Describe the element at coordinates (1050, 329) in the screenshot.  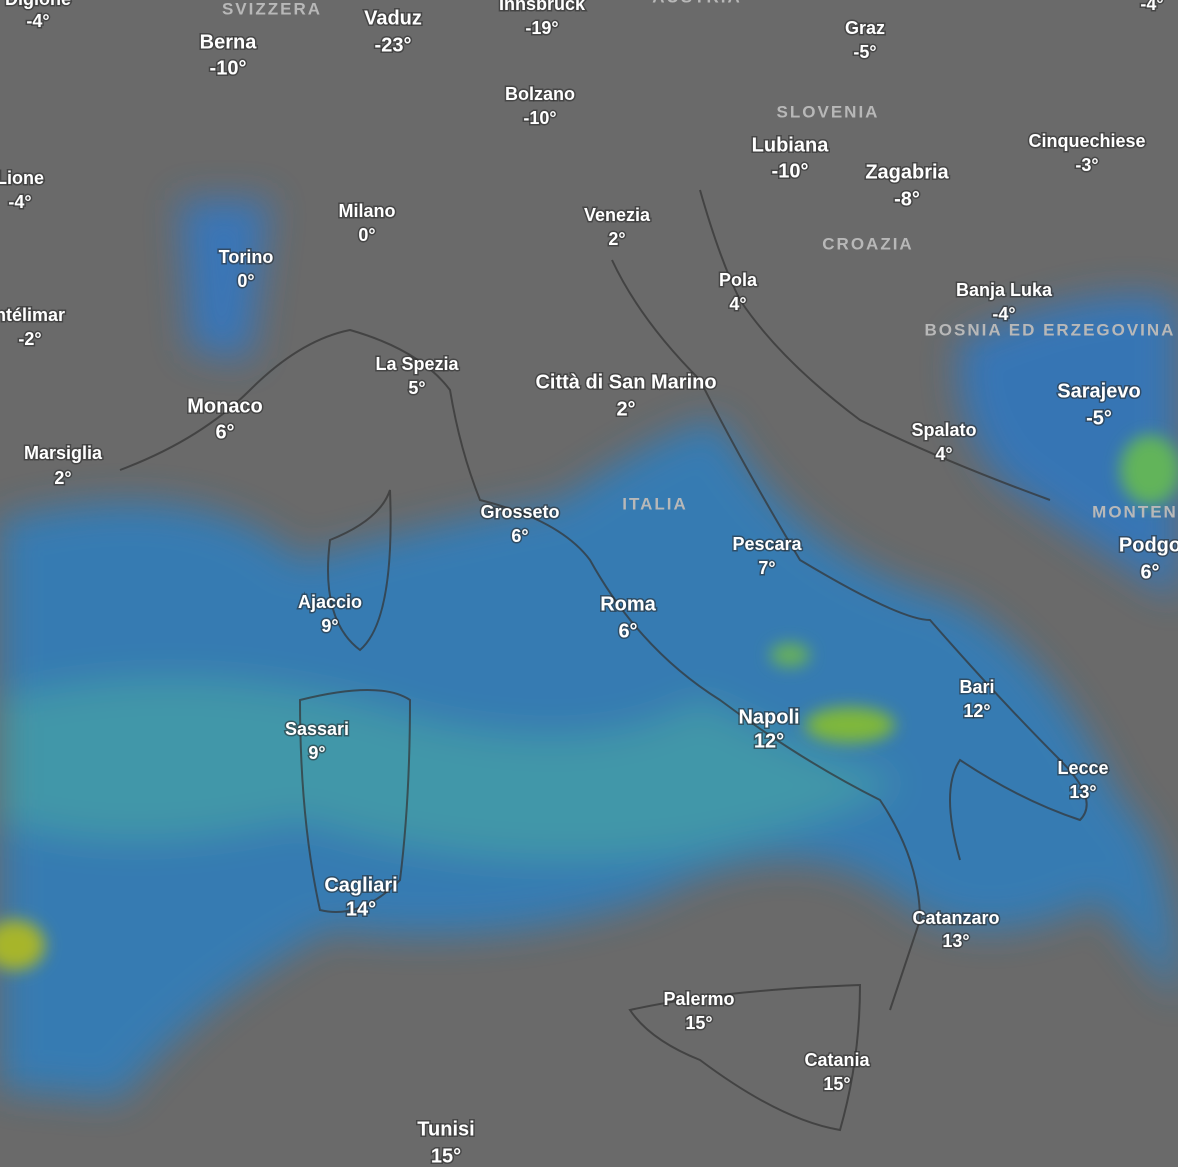
I see `country-label: BOSNIA ED ERZEGOVINA` at that location.